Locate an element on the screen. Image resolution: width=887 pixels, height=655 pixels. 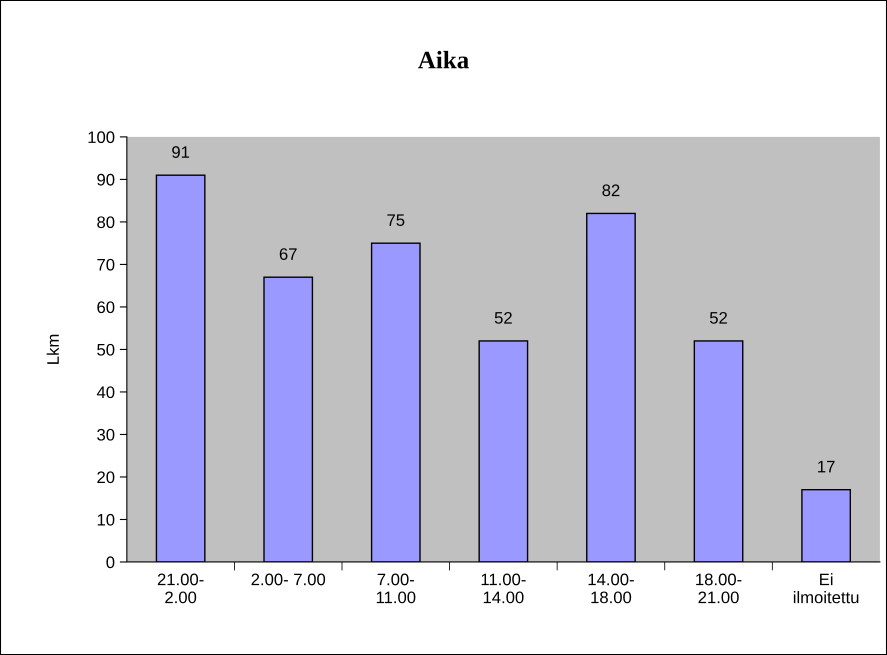
x-tick-label: 11.00- 14.00 is located at coordinates (504, 589).